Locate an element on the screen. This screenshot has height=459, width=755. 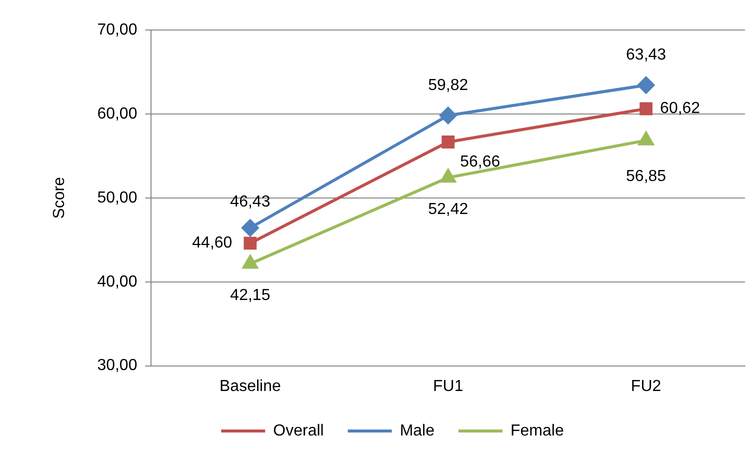
y-tick-label: 30,00 is located at coordinates (117, 365).